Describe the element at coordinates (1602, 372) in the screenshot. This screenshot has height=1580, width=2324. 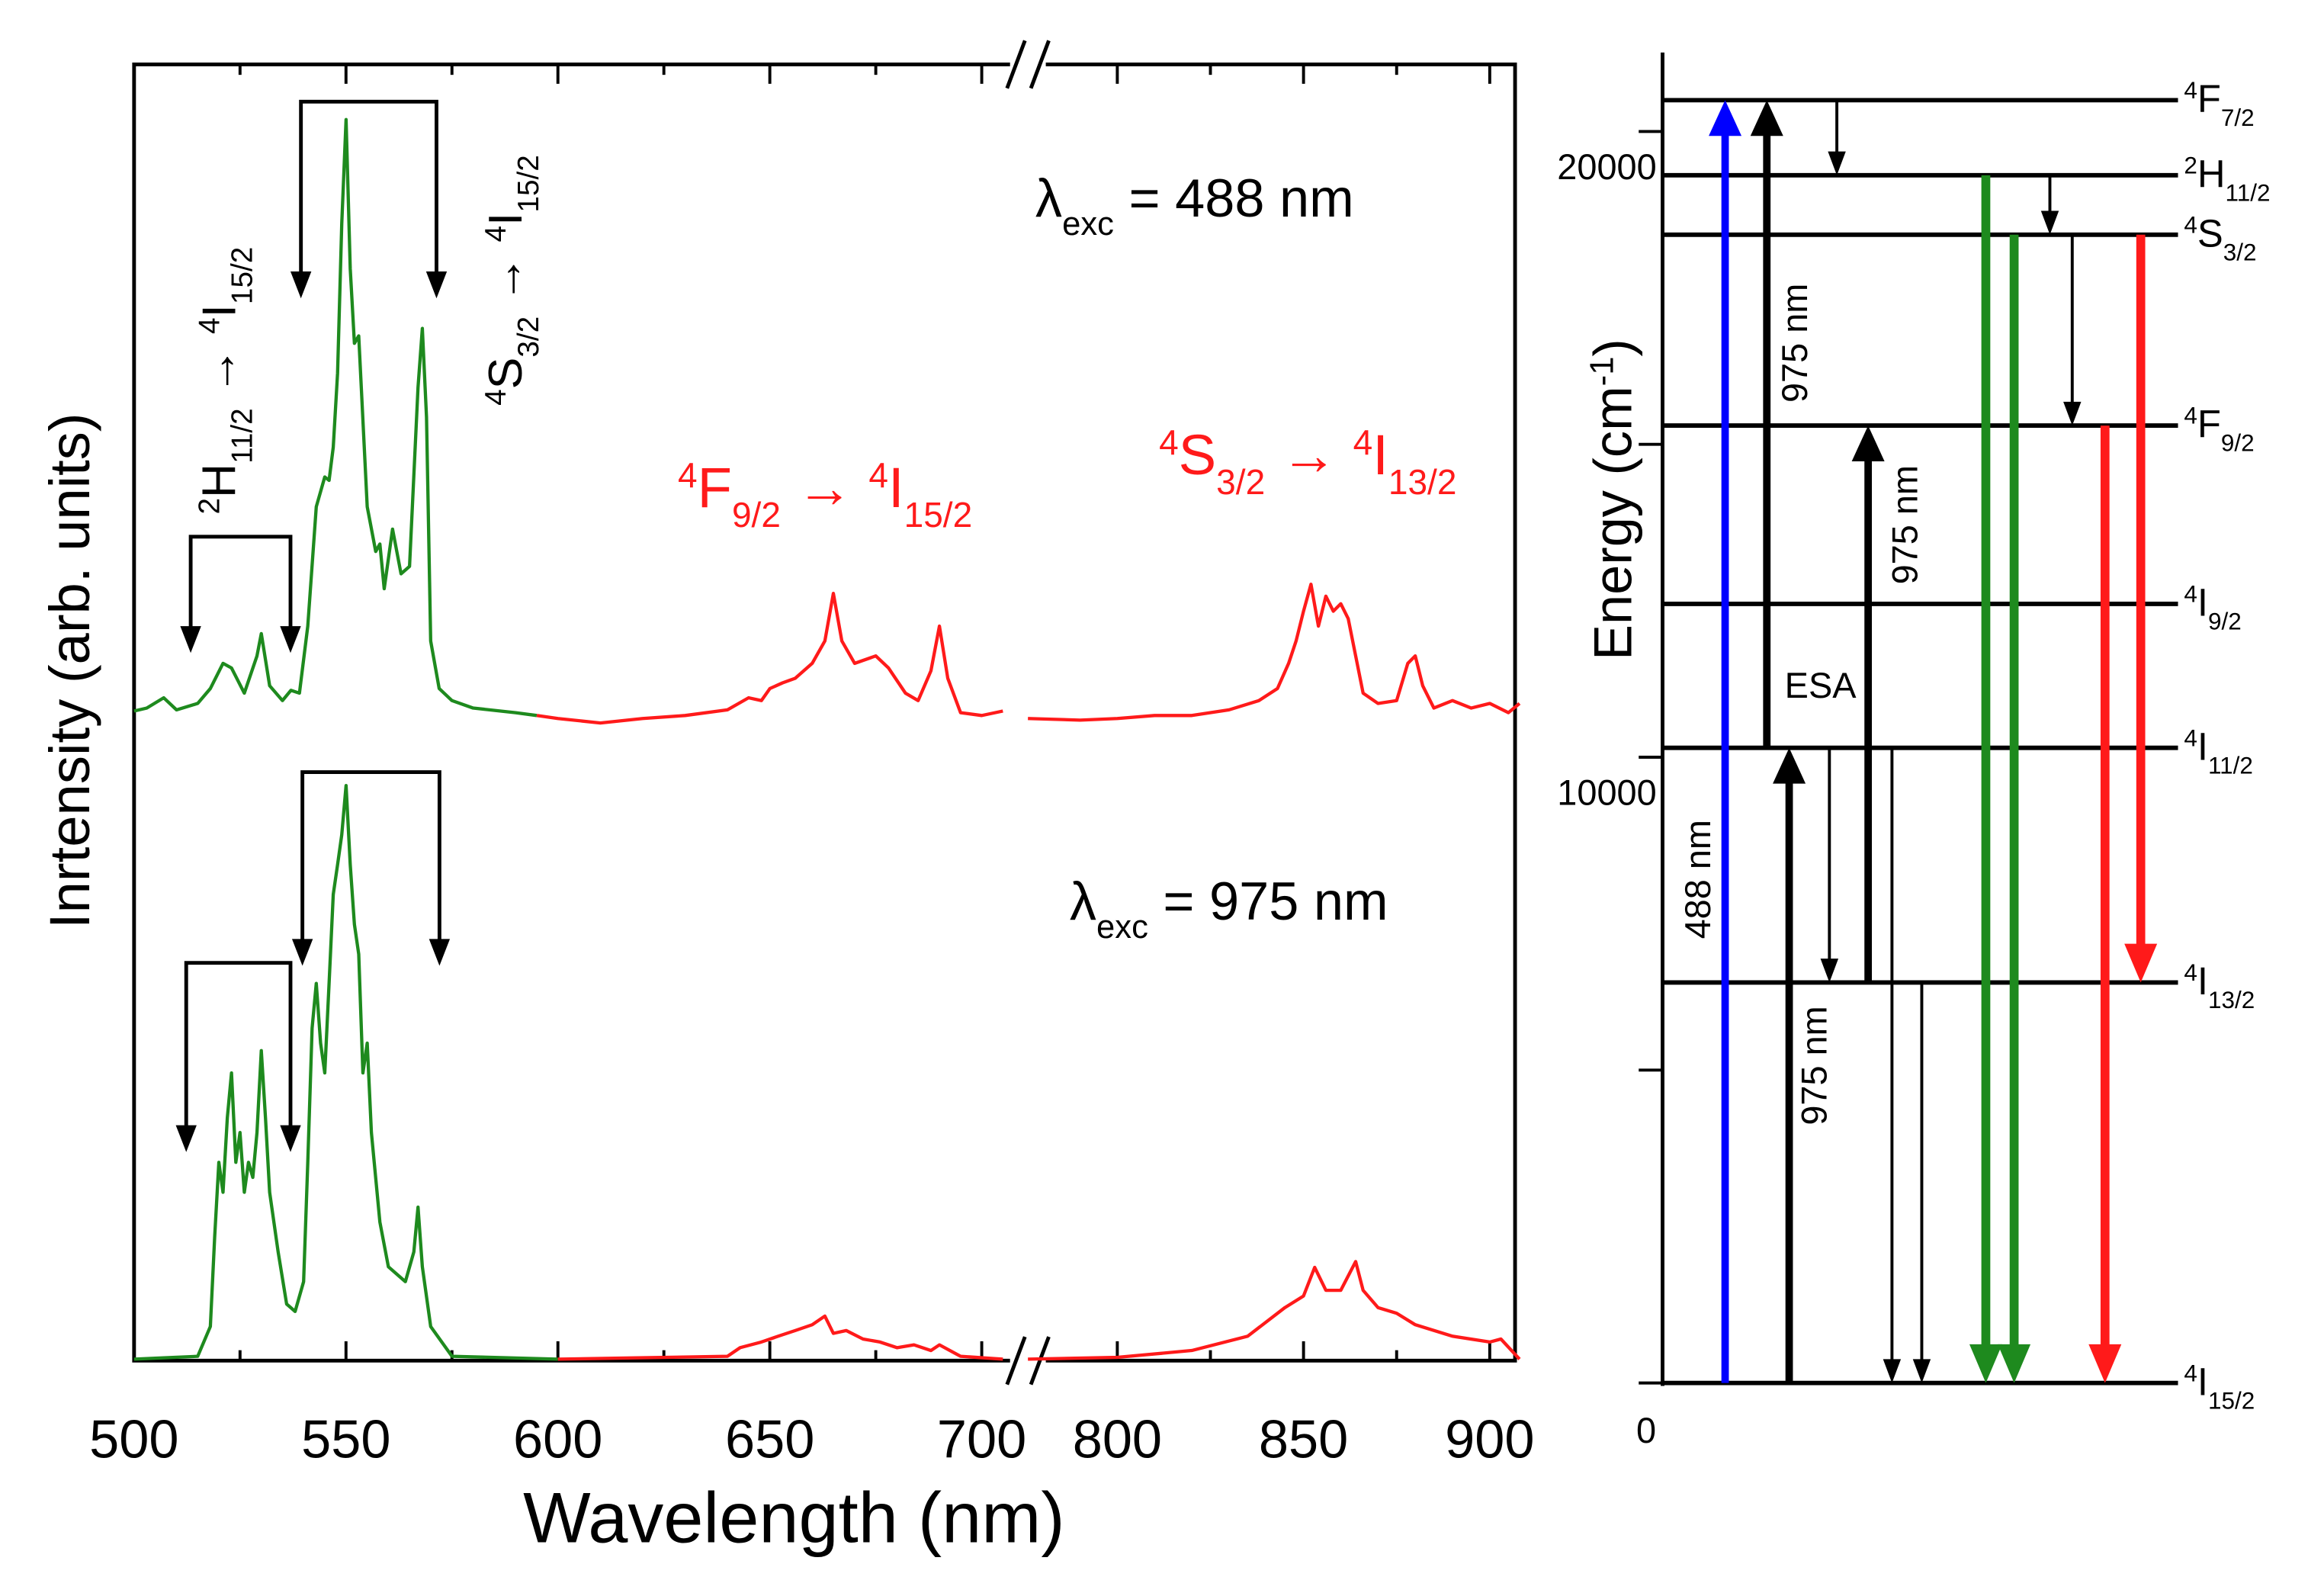
I see `sup-script: -1` at that location.